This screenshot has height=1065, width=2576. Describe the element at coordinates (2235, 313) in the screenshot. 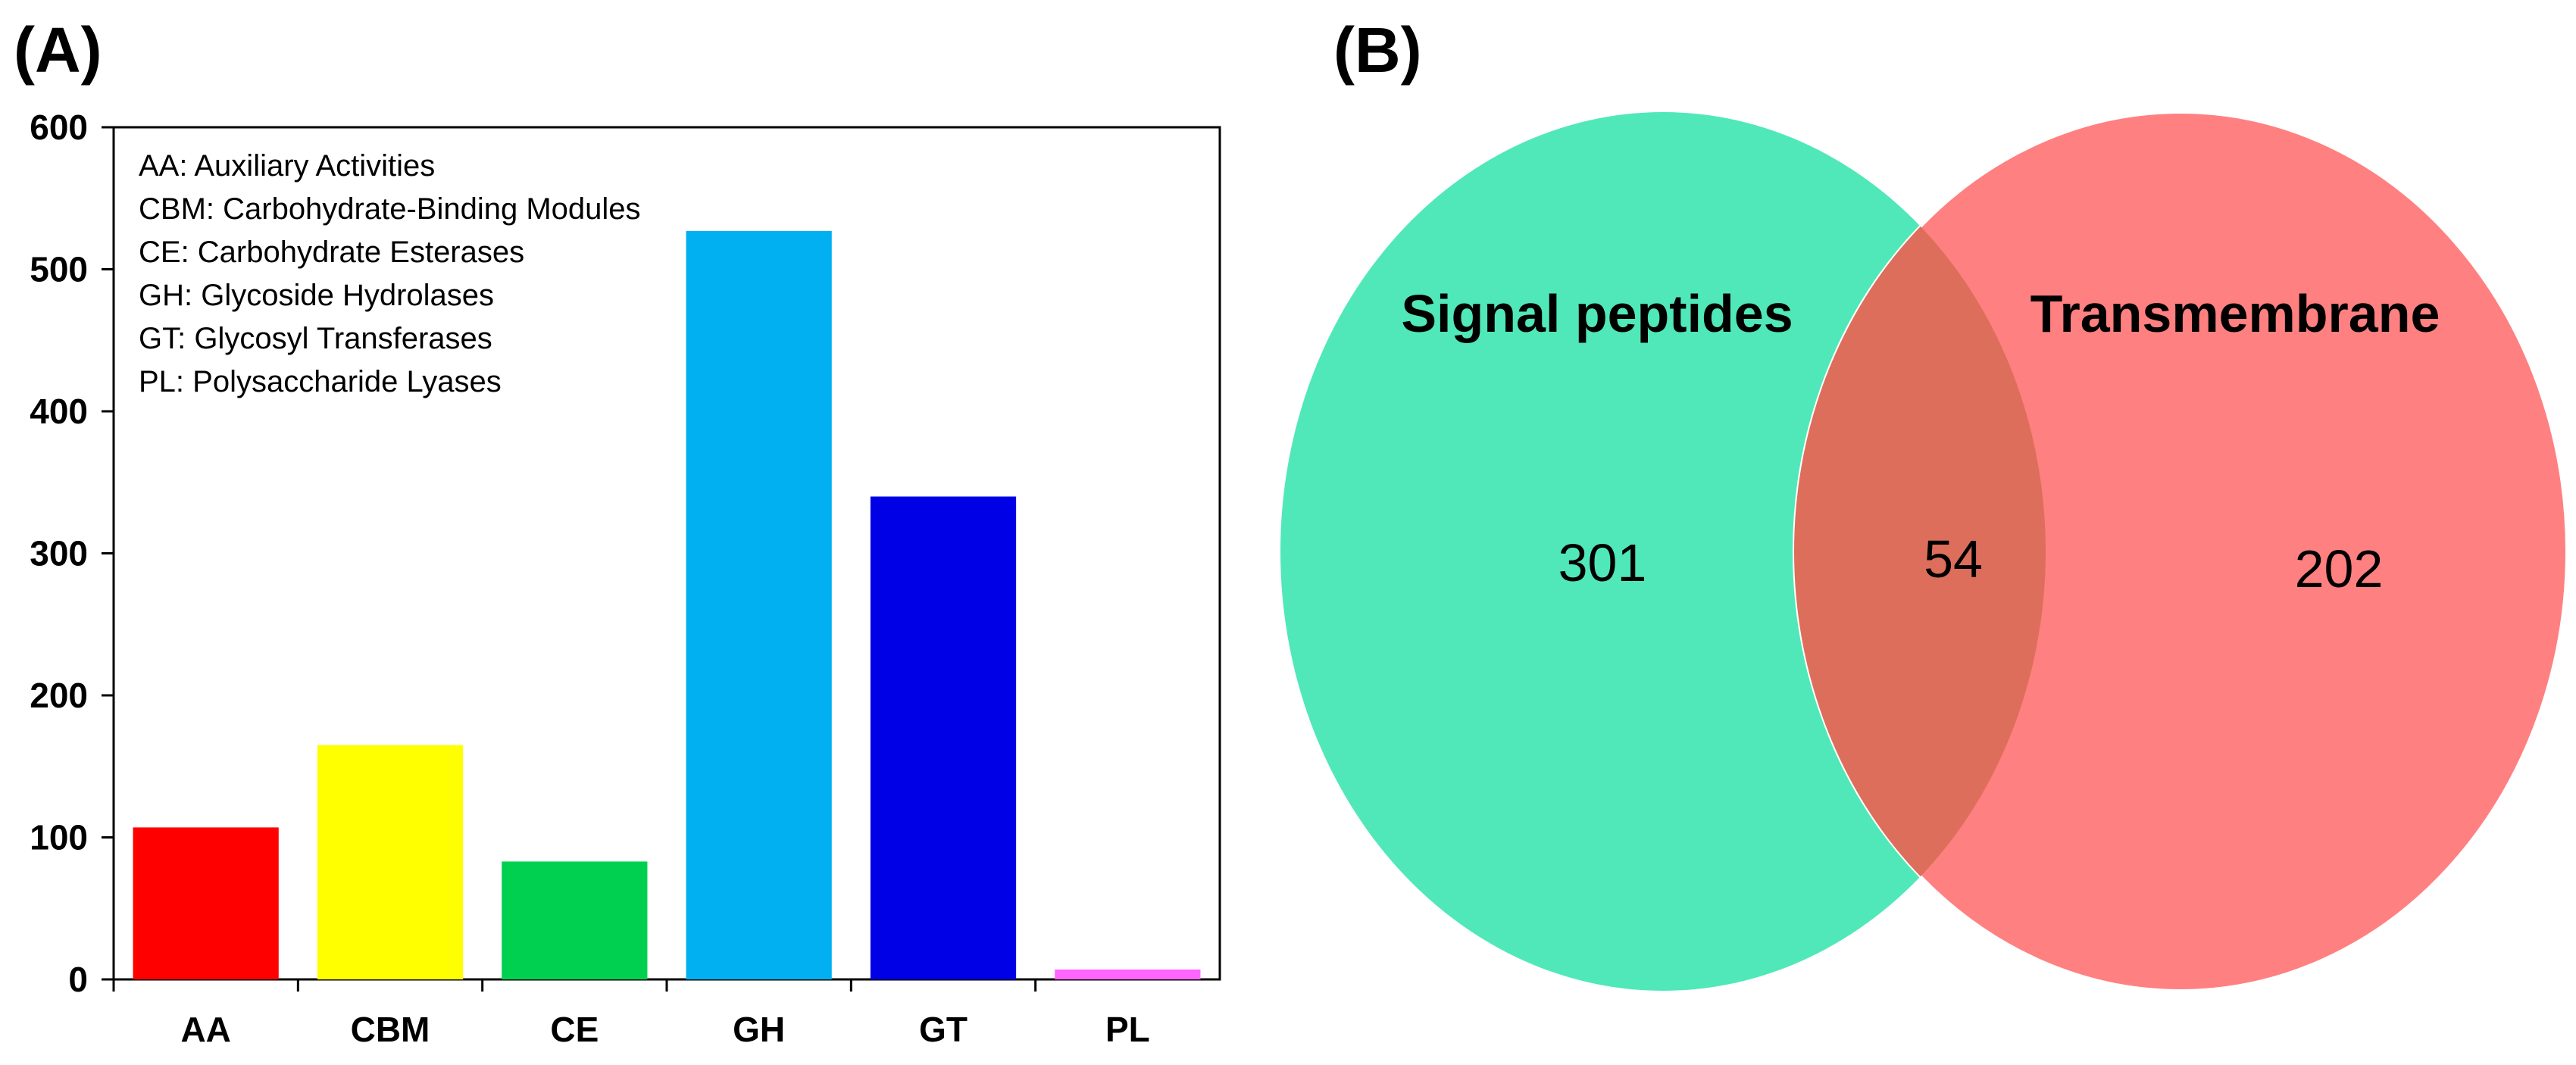

I see `venn-label-transmembrane: Transmembrane` at that location.